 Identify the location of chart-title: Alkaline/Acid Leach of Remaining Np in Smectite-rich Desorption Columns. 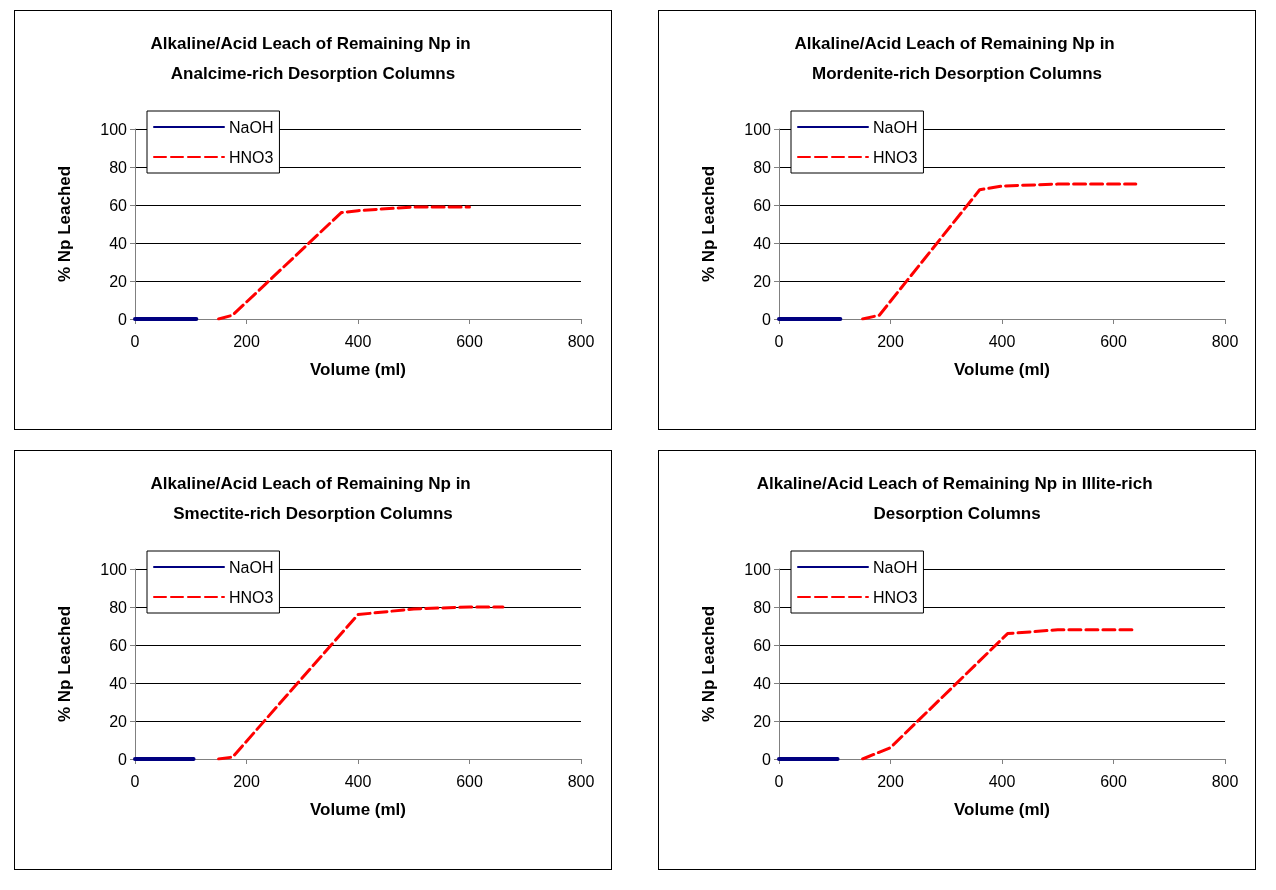
(313, 498).